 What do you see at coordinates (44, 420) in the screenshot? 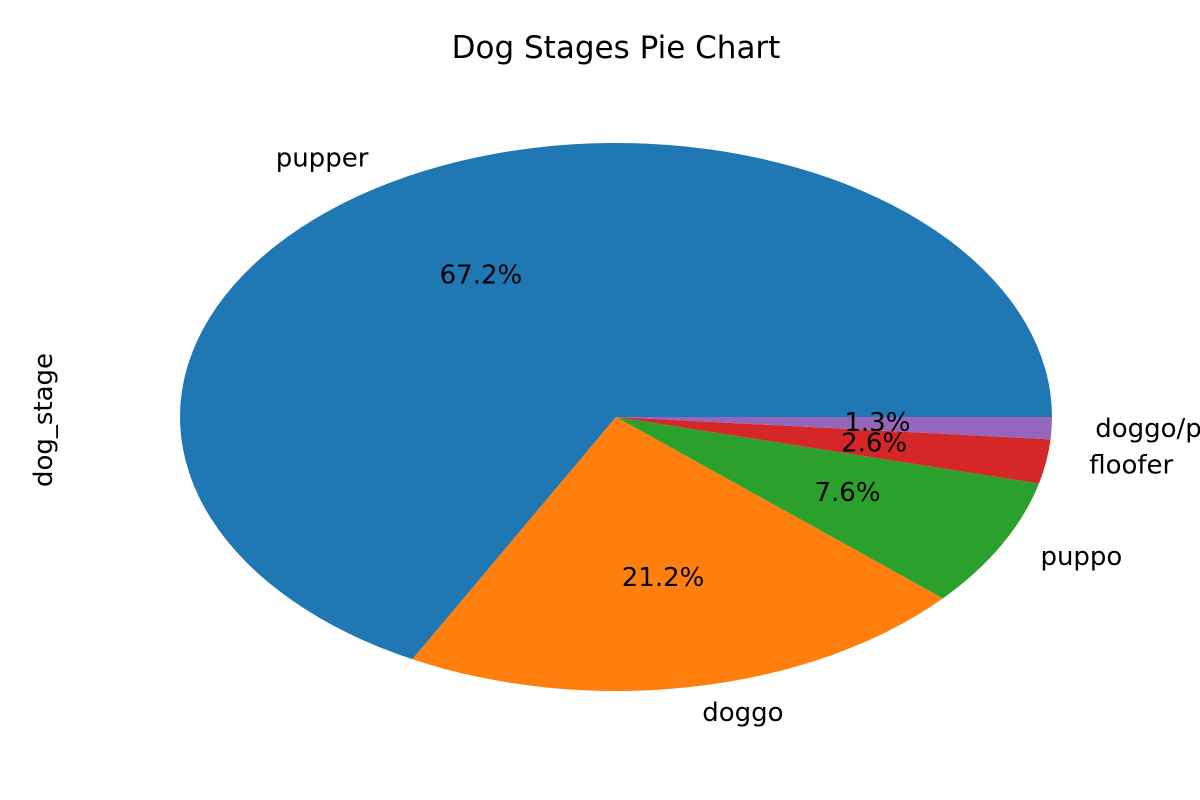
I see `y-axis-label: dog_stage` at bounding box center [44, 420].